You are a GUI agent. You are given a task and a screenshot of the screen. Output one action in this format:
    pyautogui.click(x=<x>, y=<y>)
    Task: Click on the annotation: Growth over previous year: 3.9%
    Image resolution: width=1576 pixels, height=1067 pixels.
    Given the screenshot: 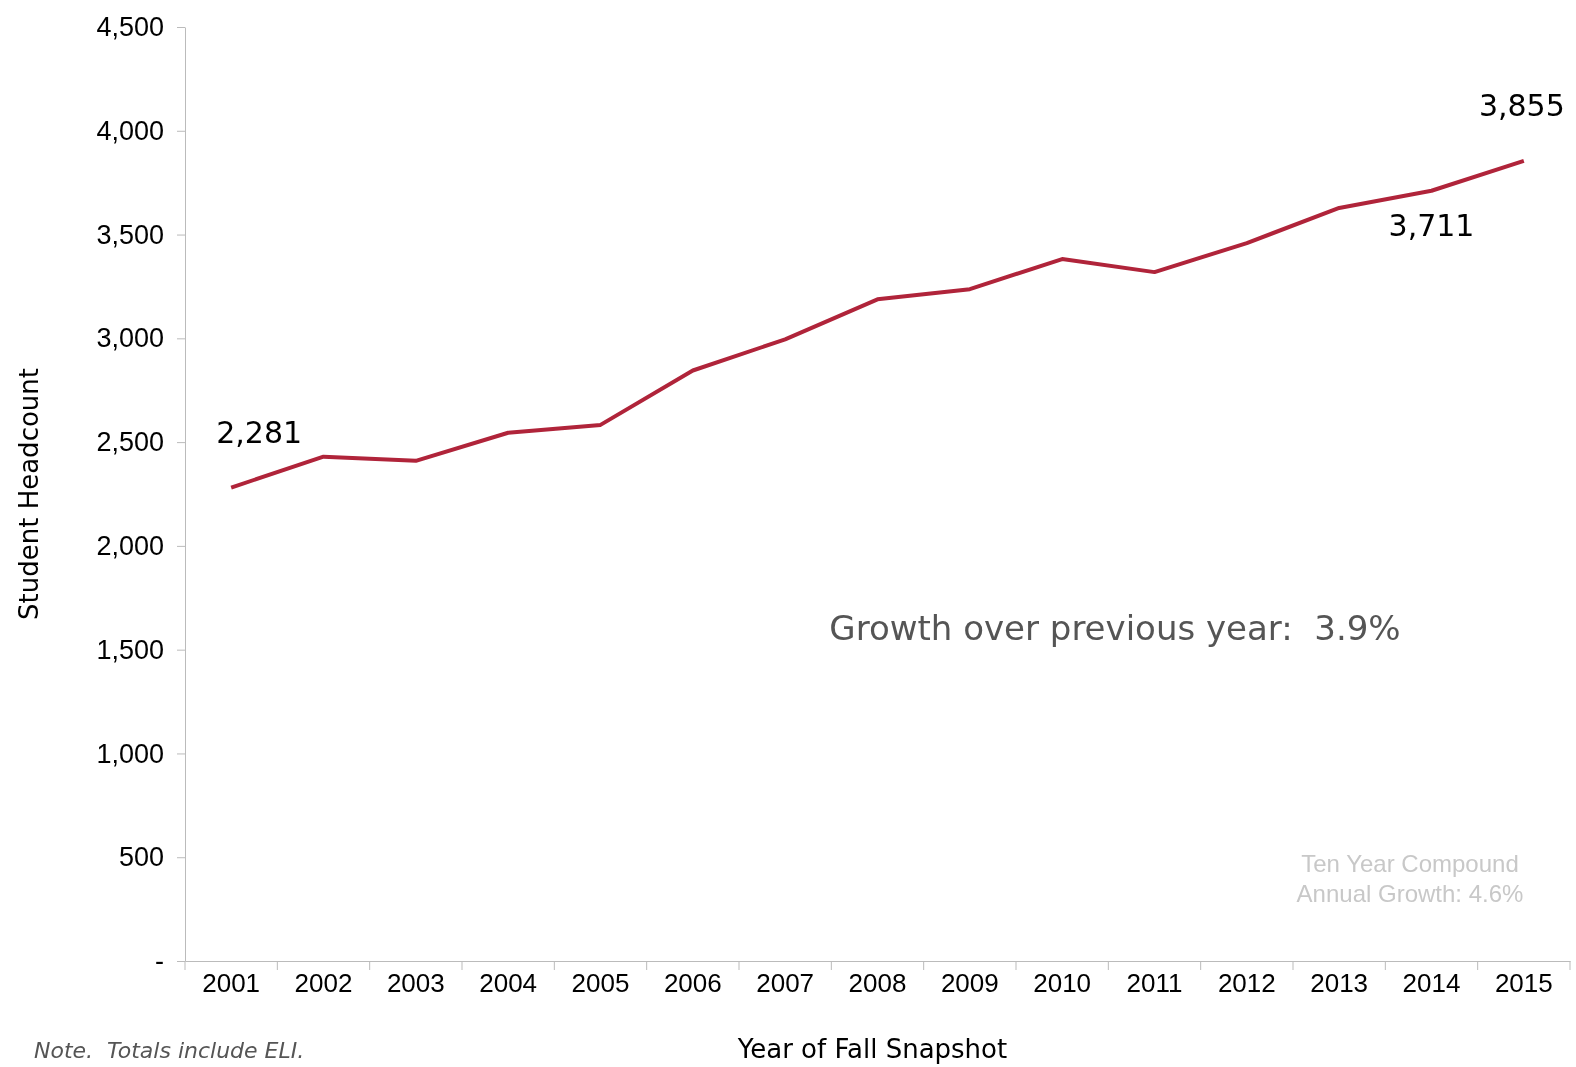 What is the action you would take?
    pyautogui.click(x=1115, y=628)
    